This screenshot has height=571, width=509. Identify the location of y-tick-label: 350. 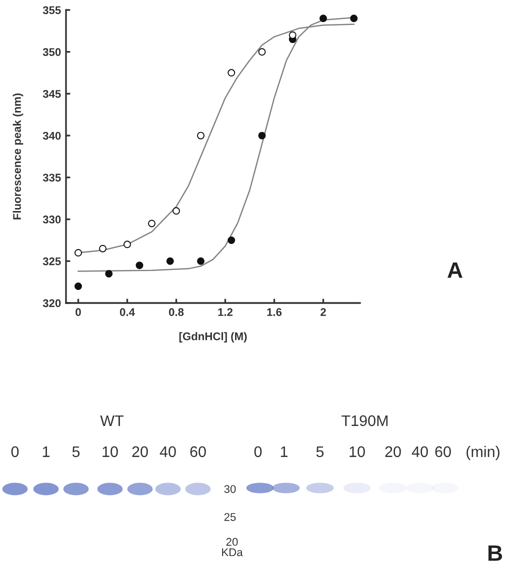
(51, 52).